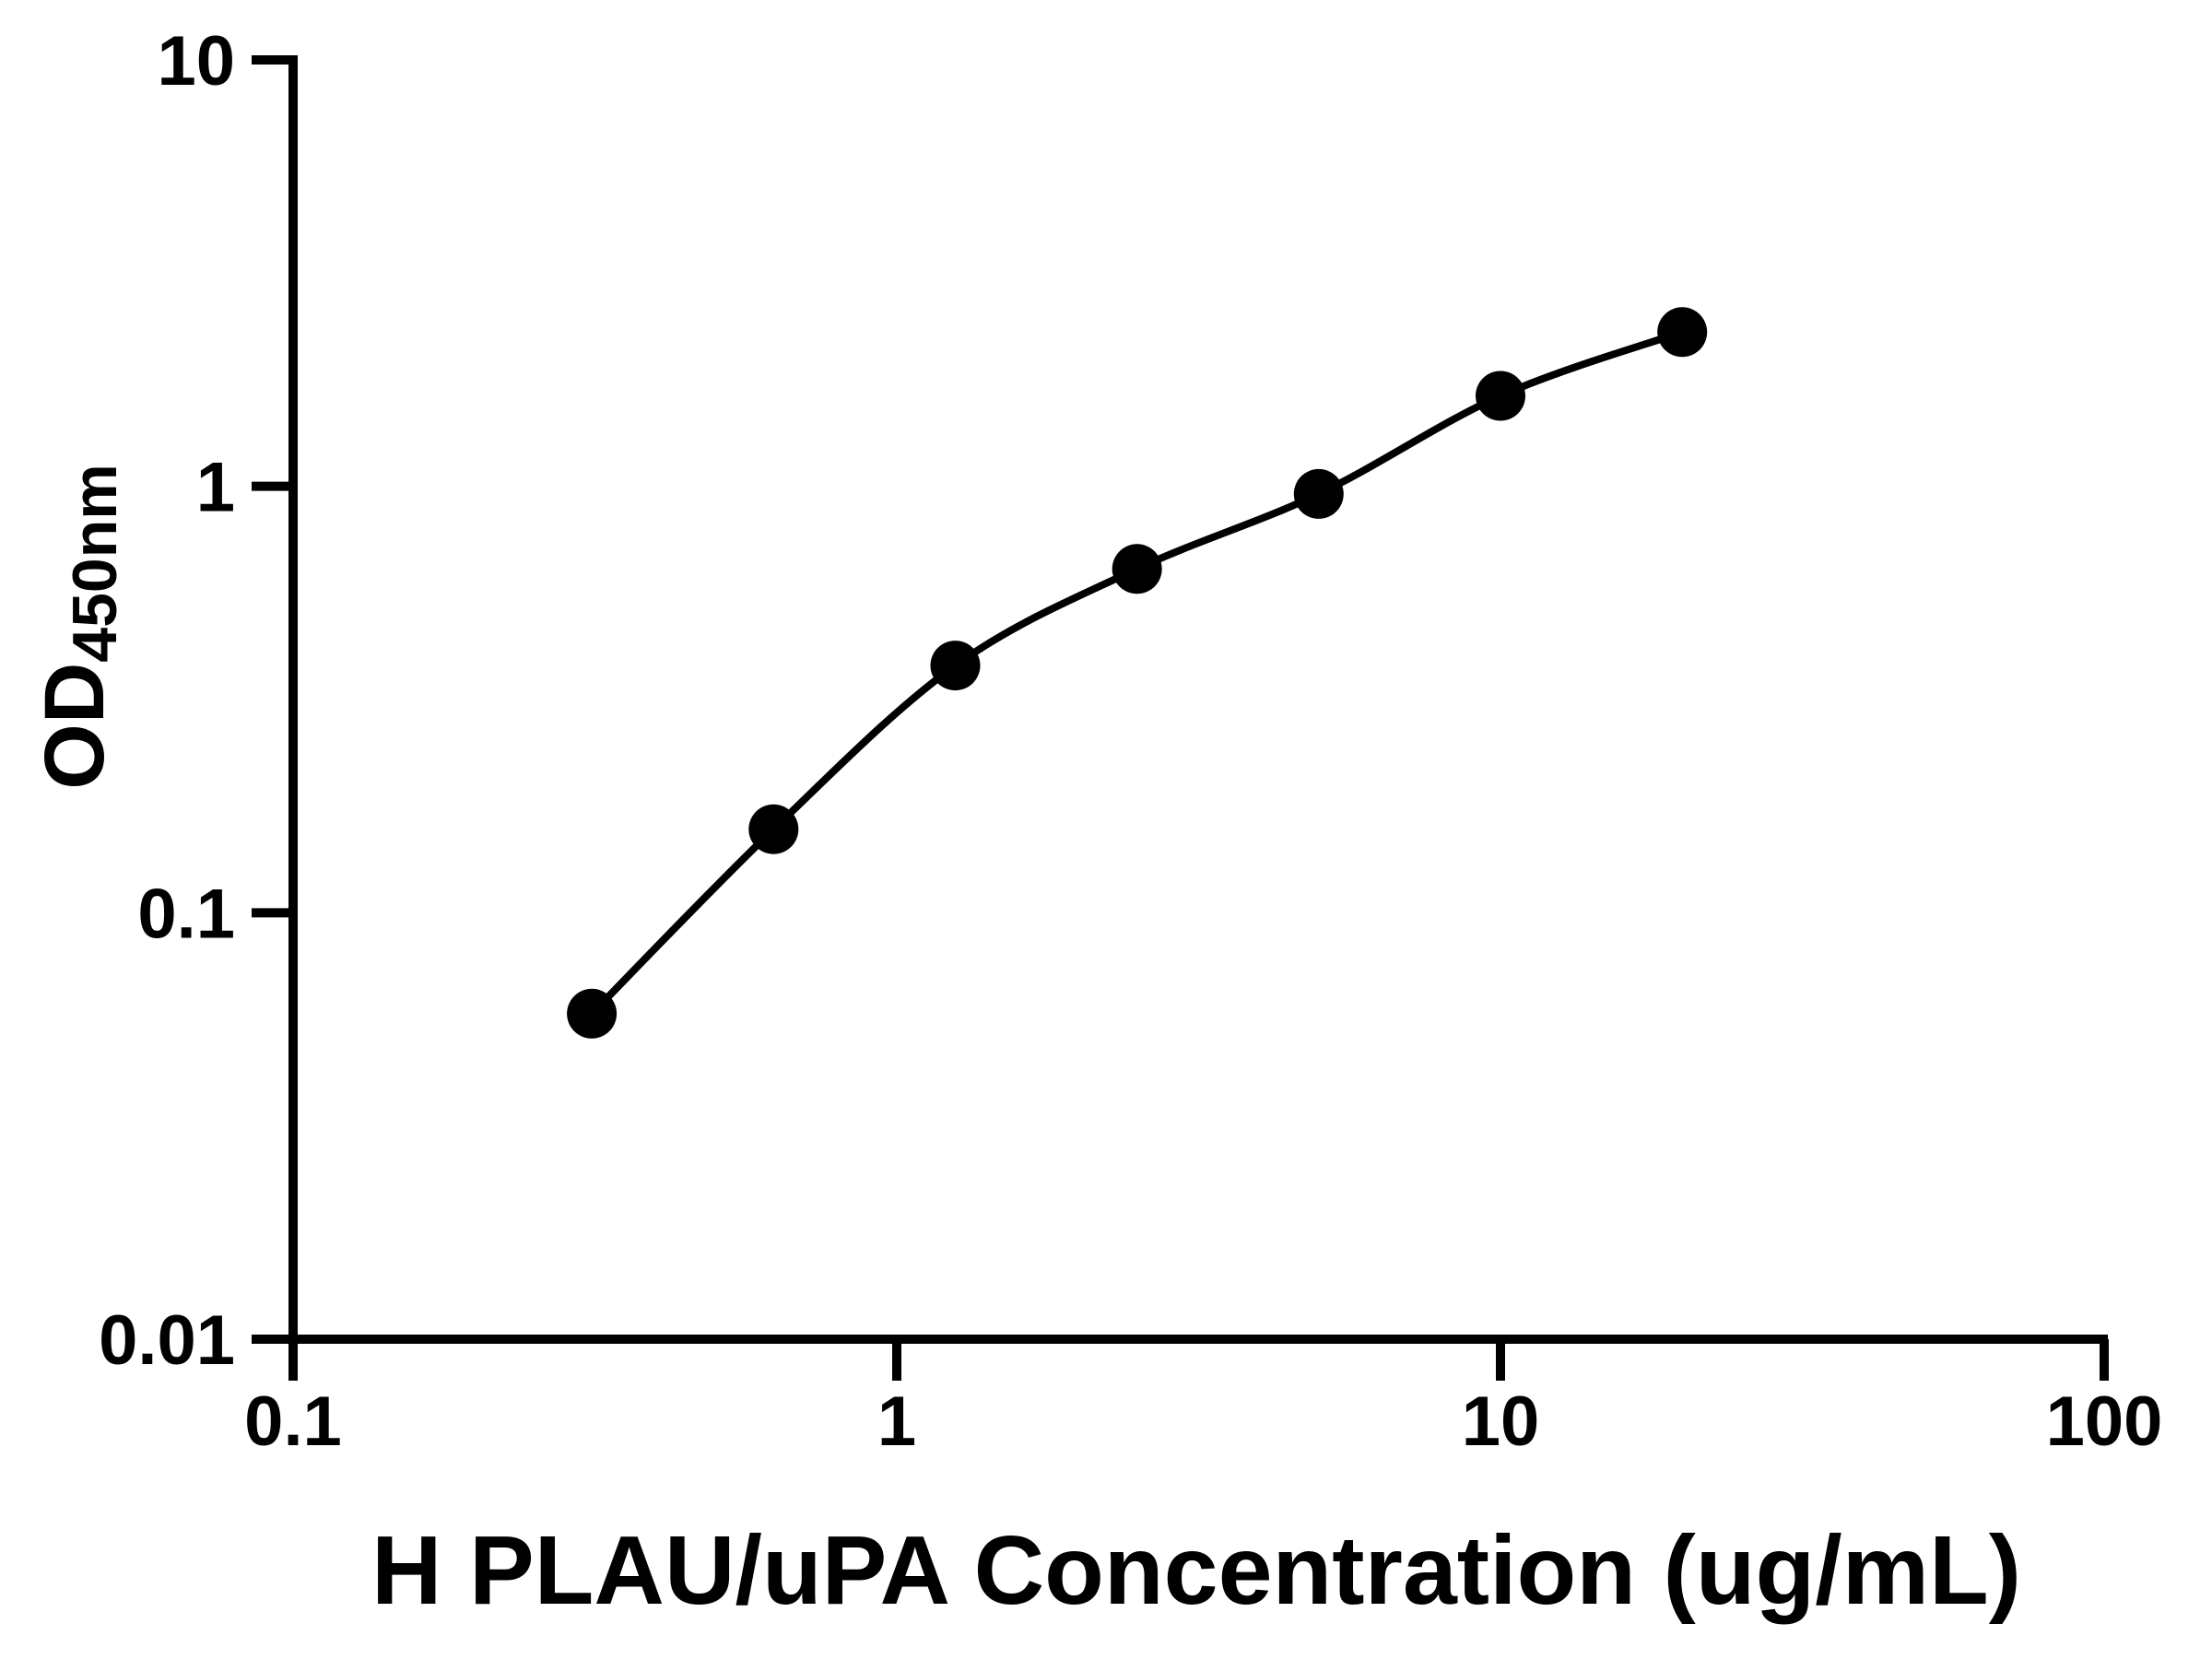 The height and width of the screenshot is (1659, 2212). What do you see at coordinates (2104, 1421) in the screenshot?
I see `x-tick-label: 100` at bounding box center [2104, 1421].